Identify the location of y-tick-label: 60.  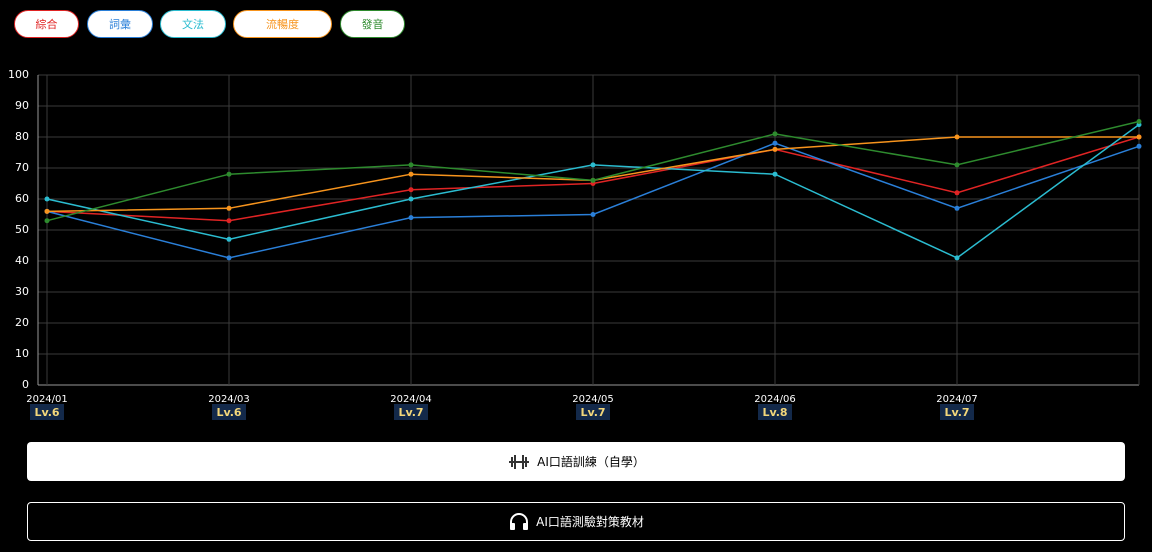
(22, 198).